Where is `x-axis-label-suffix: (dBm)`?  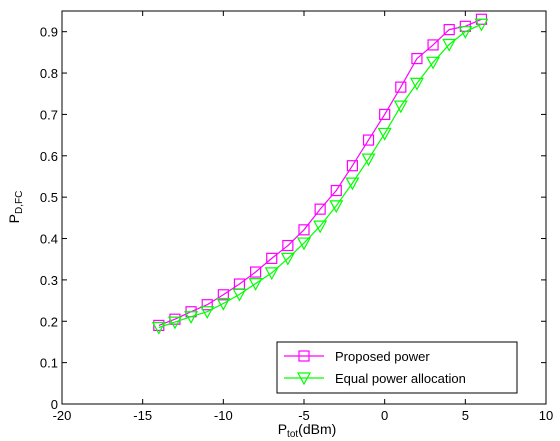 x-axis-label-suffix: (dBm) is located at coordinates (317, 429).